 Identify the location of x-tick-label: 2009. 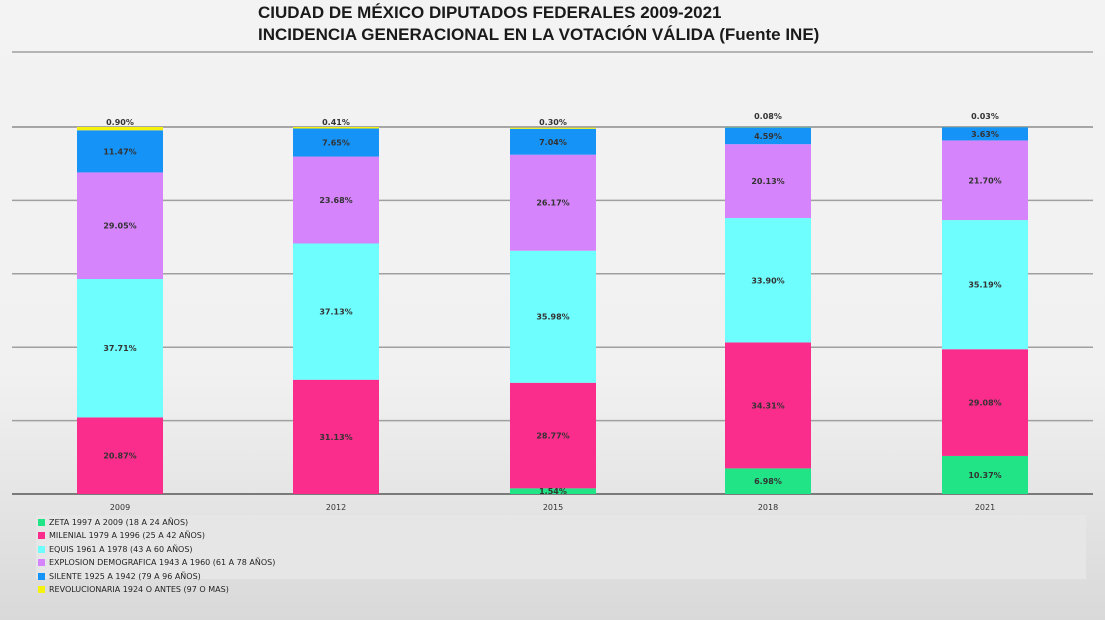
(120, 507).